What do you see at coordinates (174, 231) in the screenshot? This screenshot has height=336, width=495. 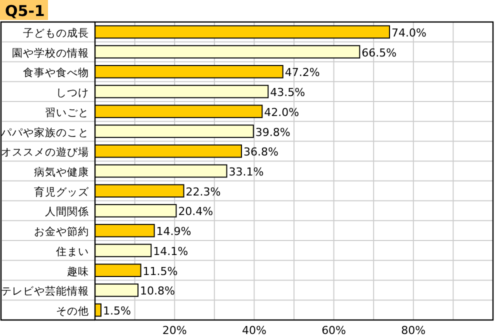 I see `data-label: 14.9%` at bounding box center [174, 231].